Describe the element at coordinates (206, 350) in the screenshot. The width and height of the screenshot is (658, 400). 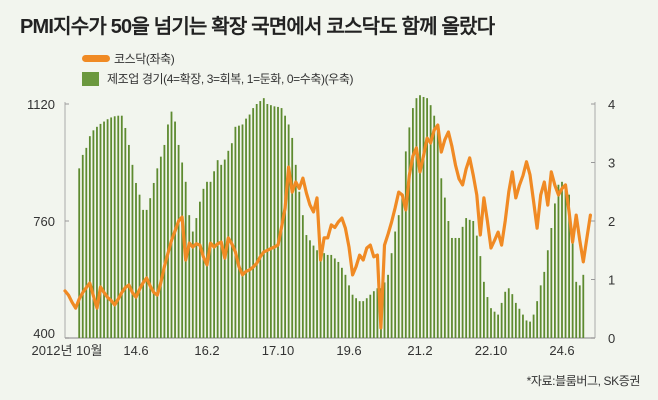
I see `x-tick-label: 16.2` at that location.